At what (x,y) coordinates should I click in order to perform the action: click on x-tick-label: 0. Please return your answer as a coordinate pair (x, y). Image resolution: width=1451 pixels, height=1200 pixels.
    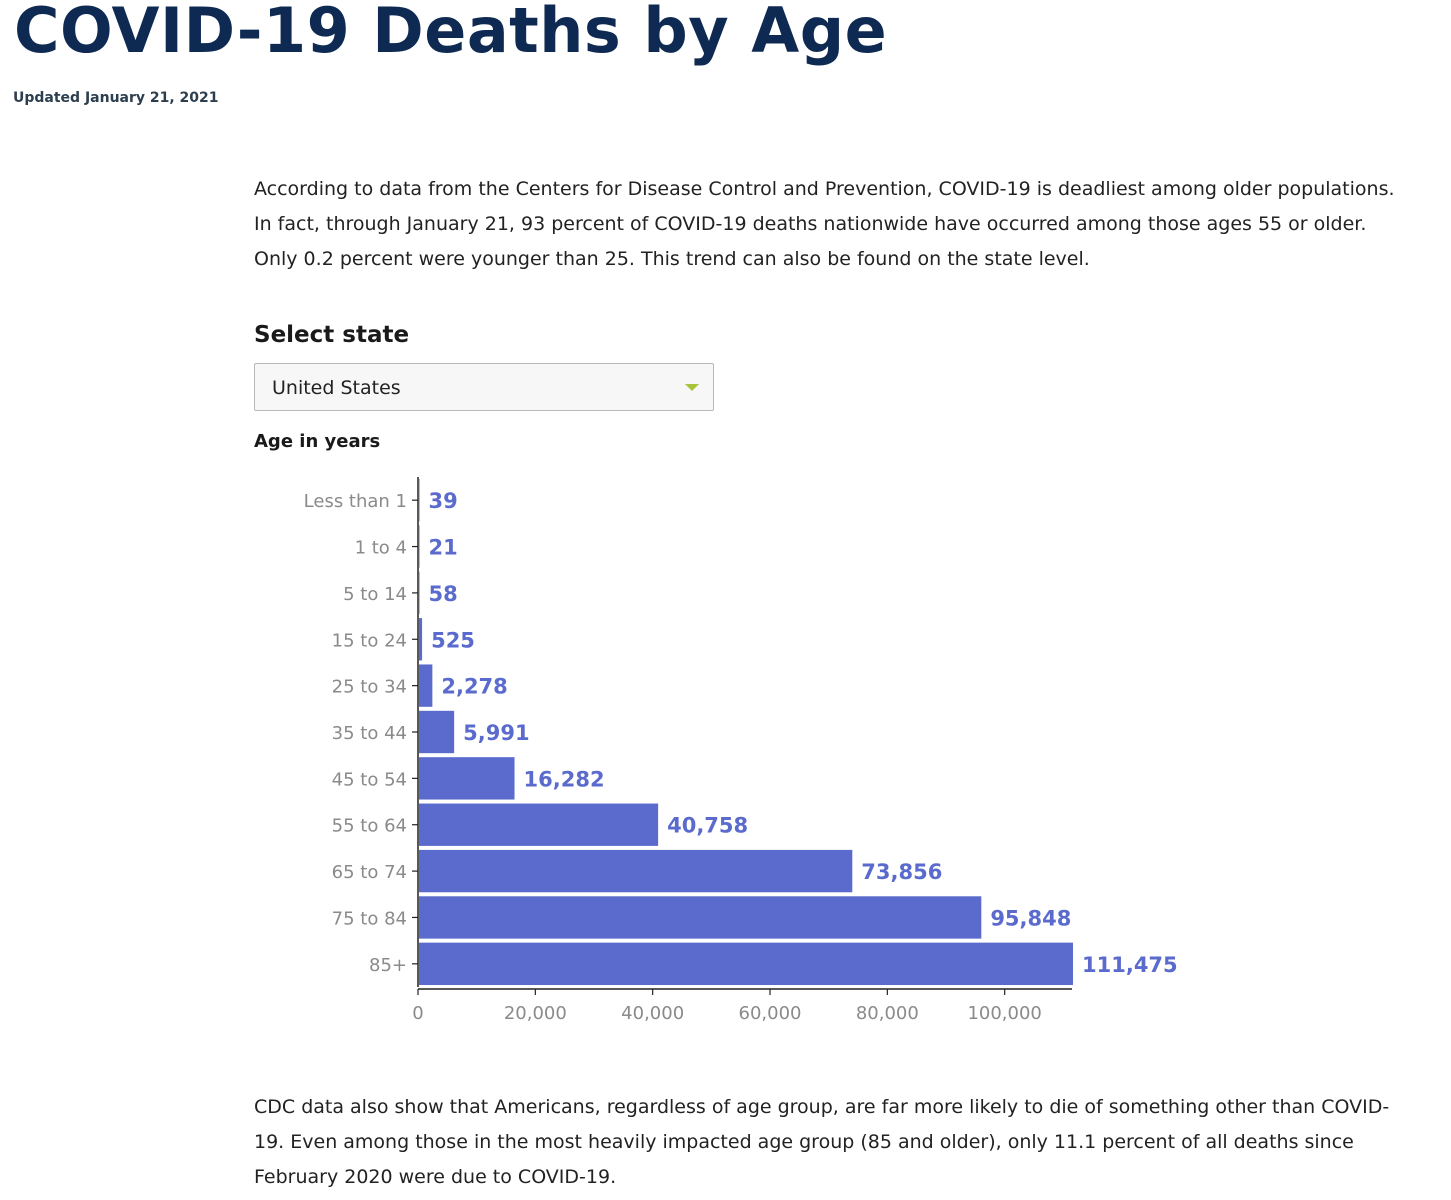
    Looking at the image, I should click on (417, 1013).